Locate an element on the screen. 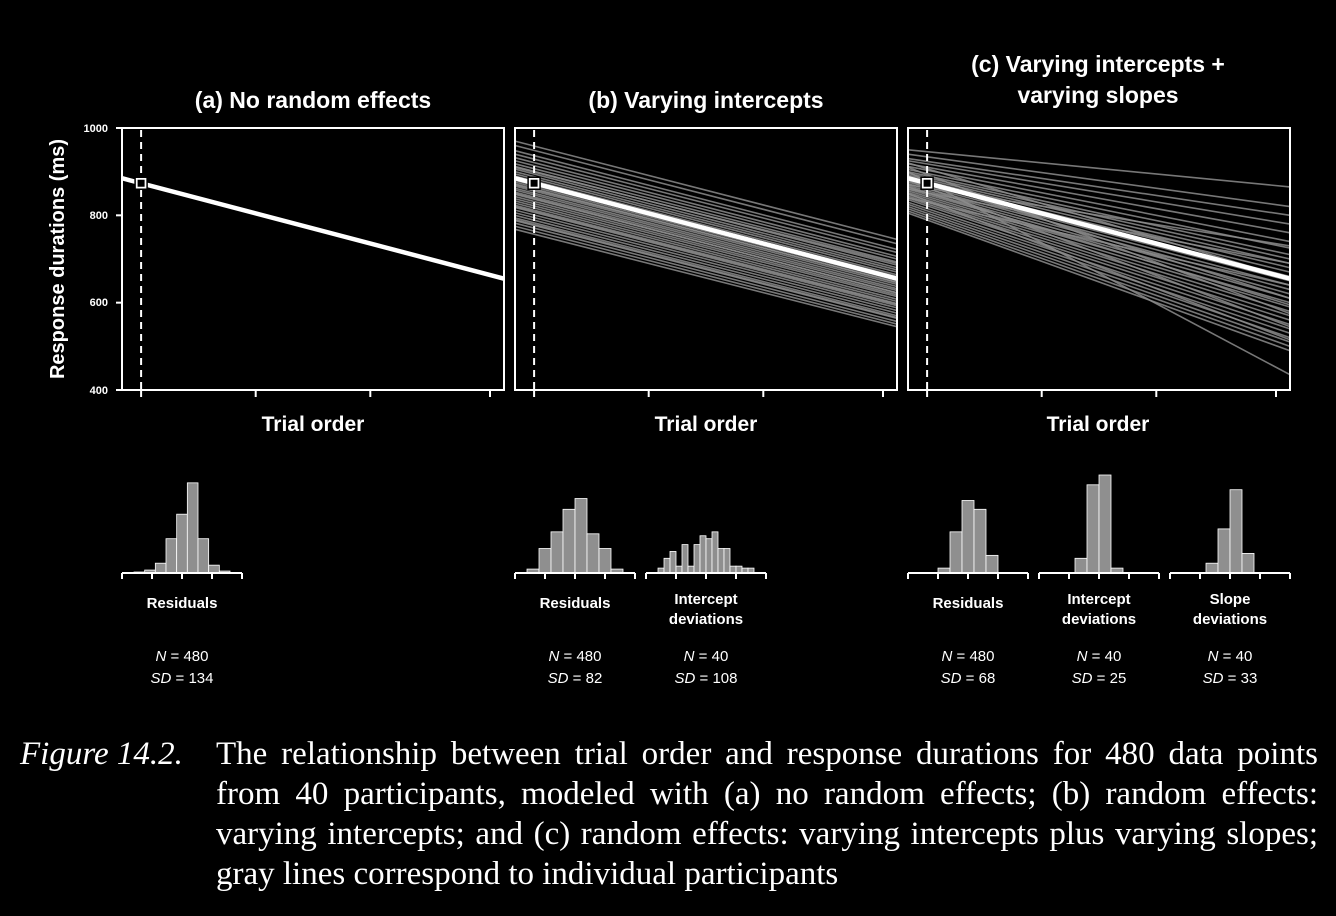 The height and width of the screenshot is (916, 1336). histogram-label-line-1: Slope is located at coordinates (1230, 599).